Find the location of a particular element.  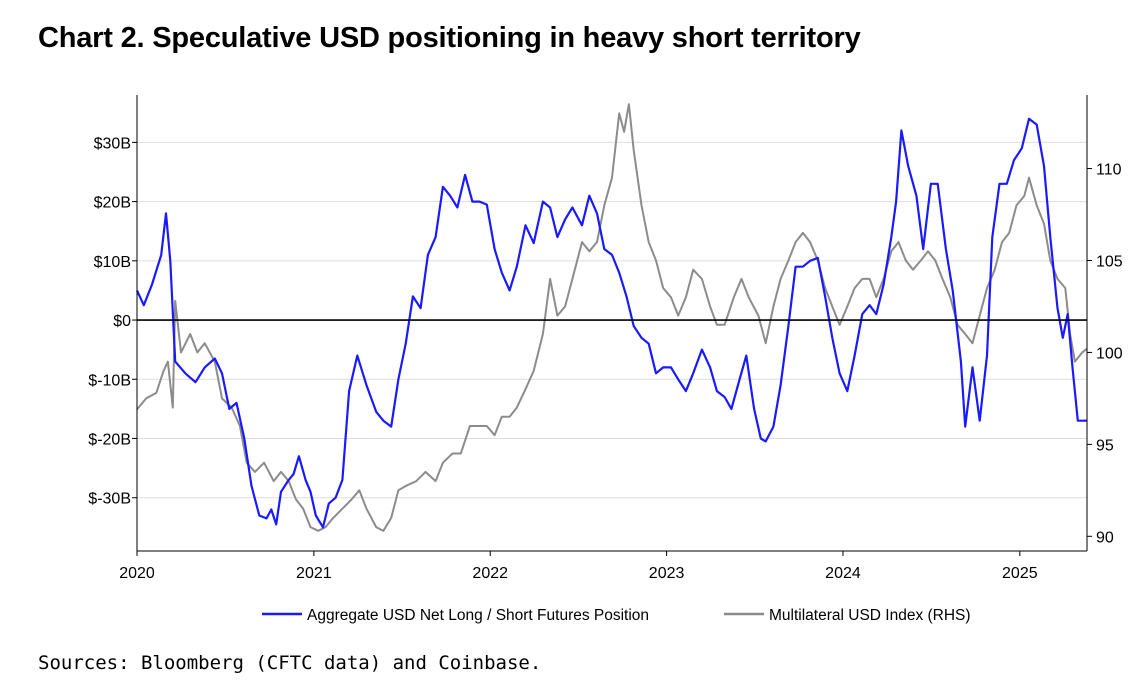

y-left-tick-label: $-30B is located at coordinates (109, 499).